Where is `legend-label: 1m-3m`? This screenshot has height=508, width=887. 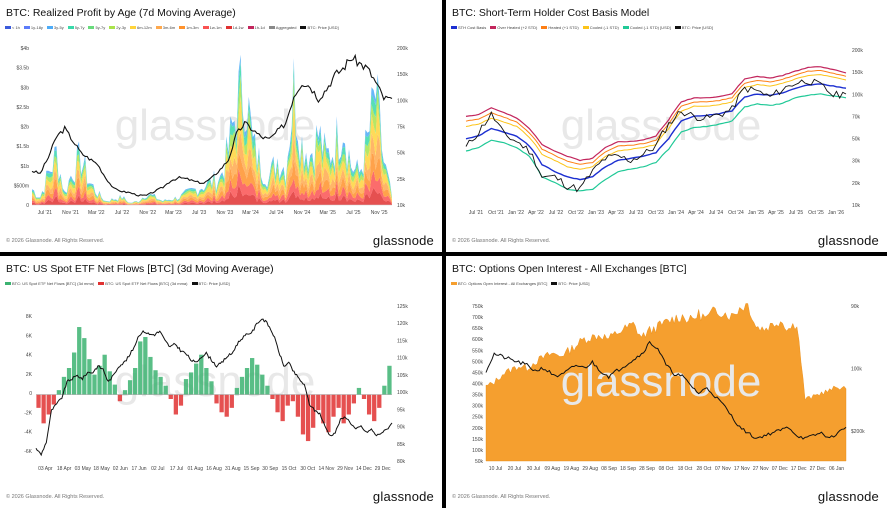 legend-label: 1m-3m is located at coordinates (192, 27).